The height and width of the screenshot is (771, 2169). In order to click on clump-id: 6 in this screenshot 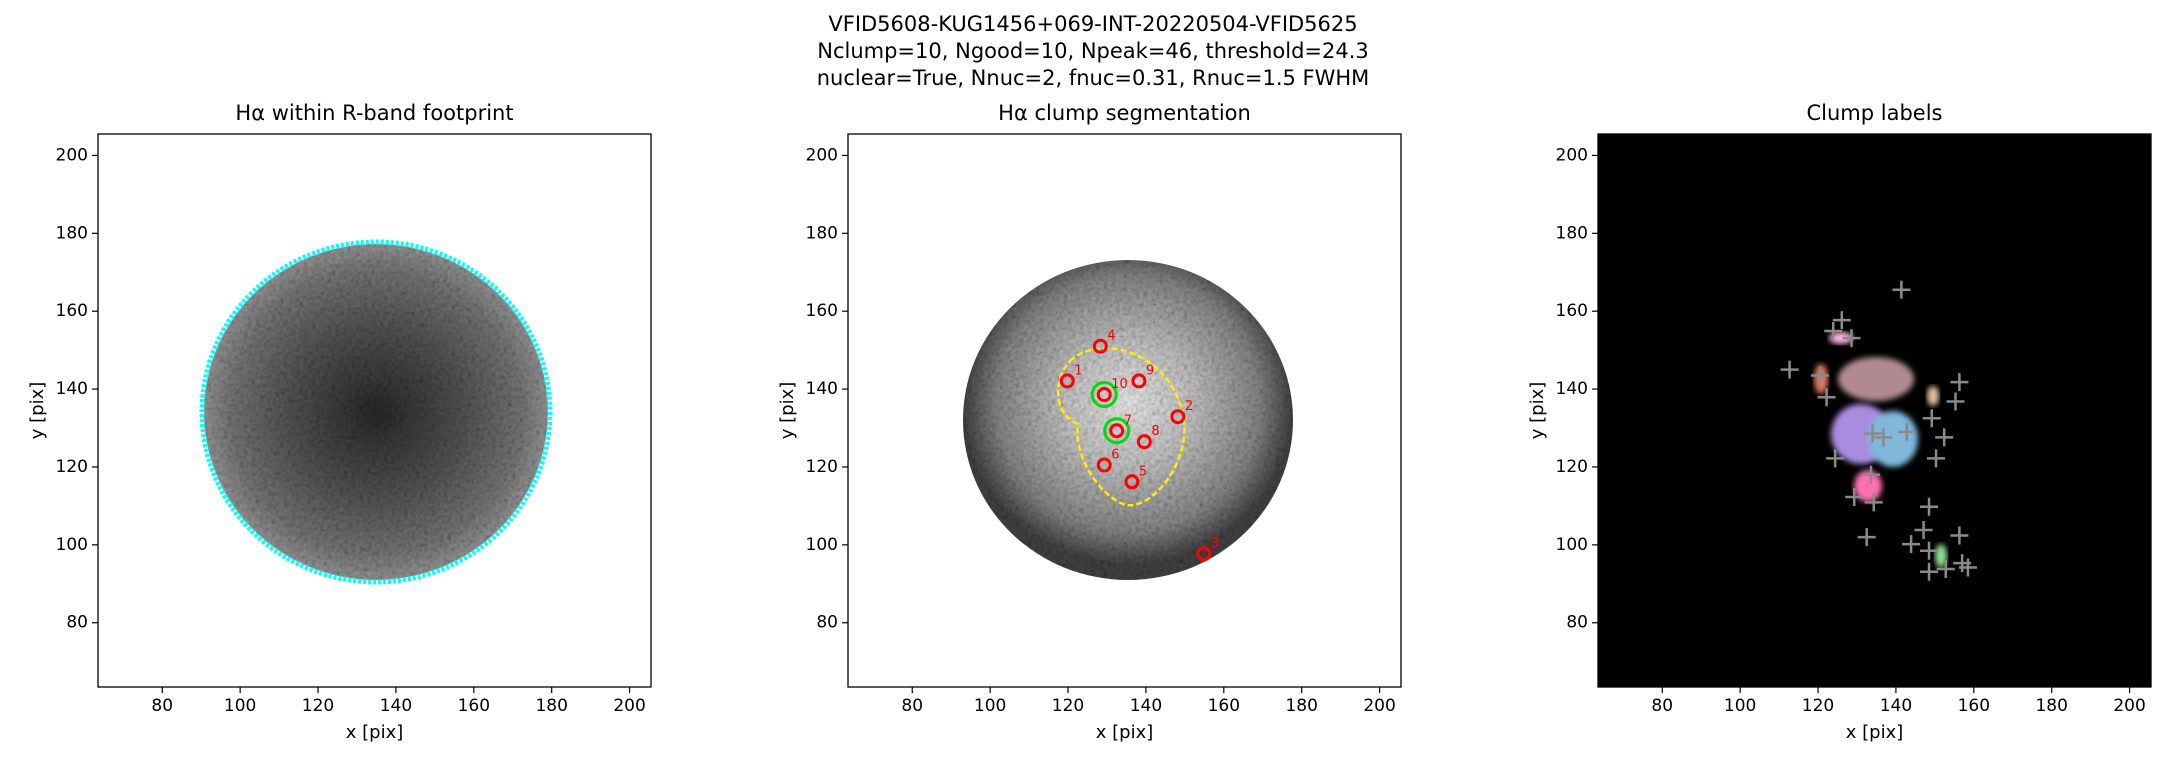, I will do `click(1115, 455)`.